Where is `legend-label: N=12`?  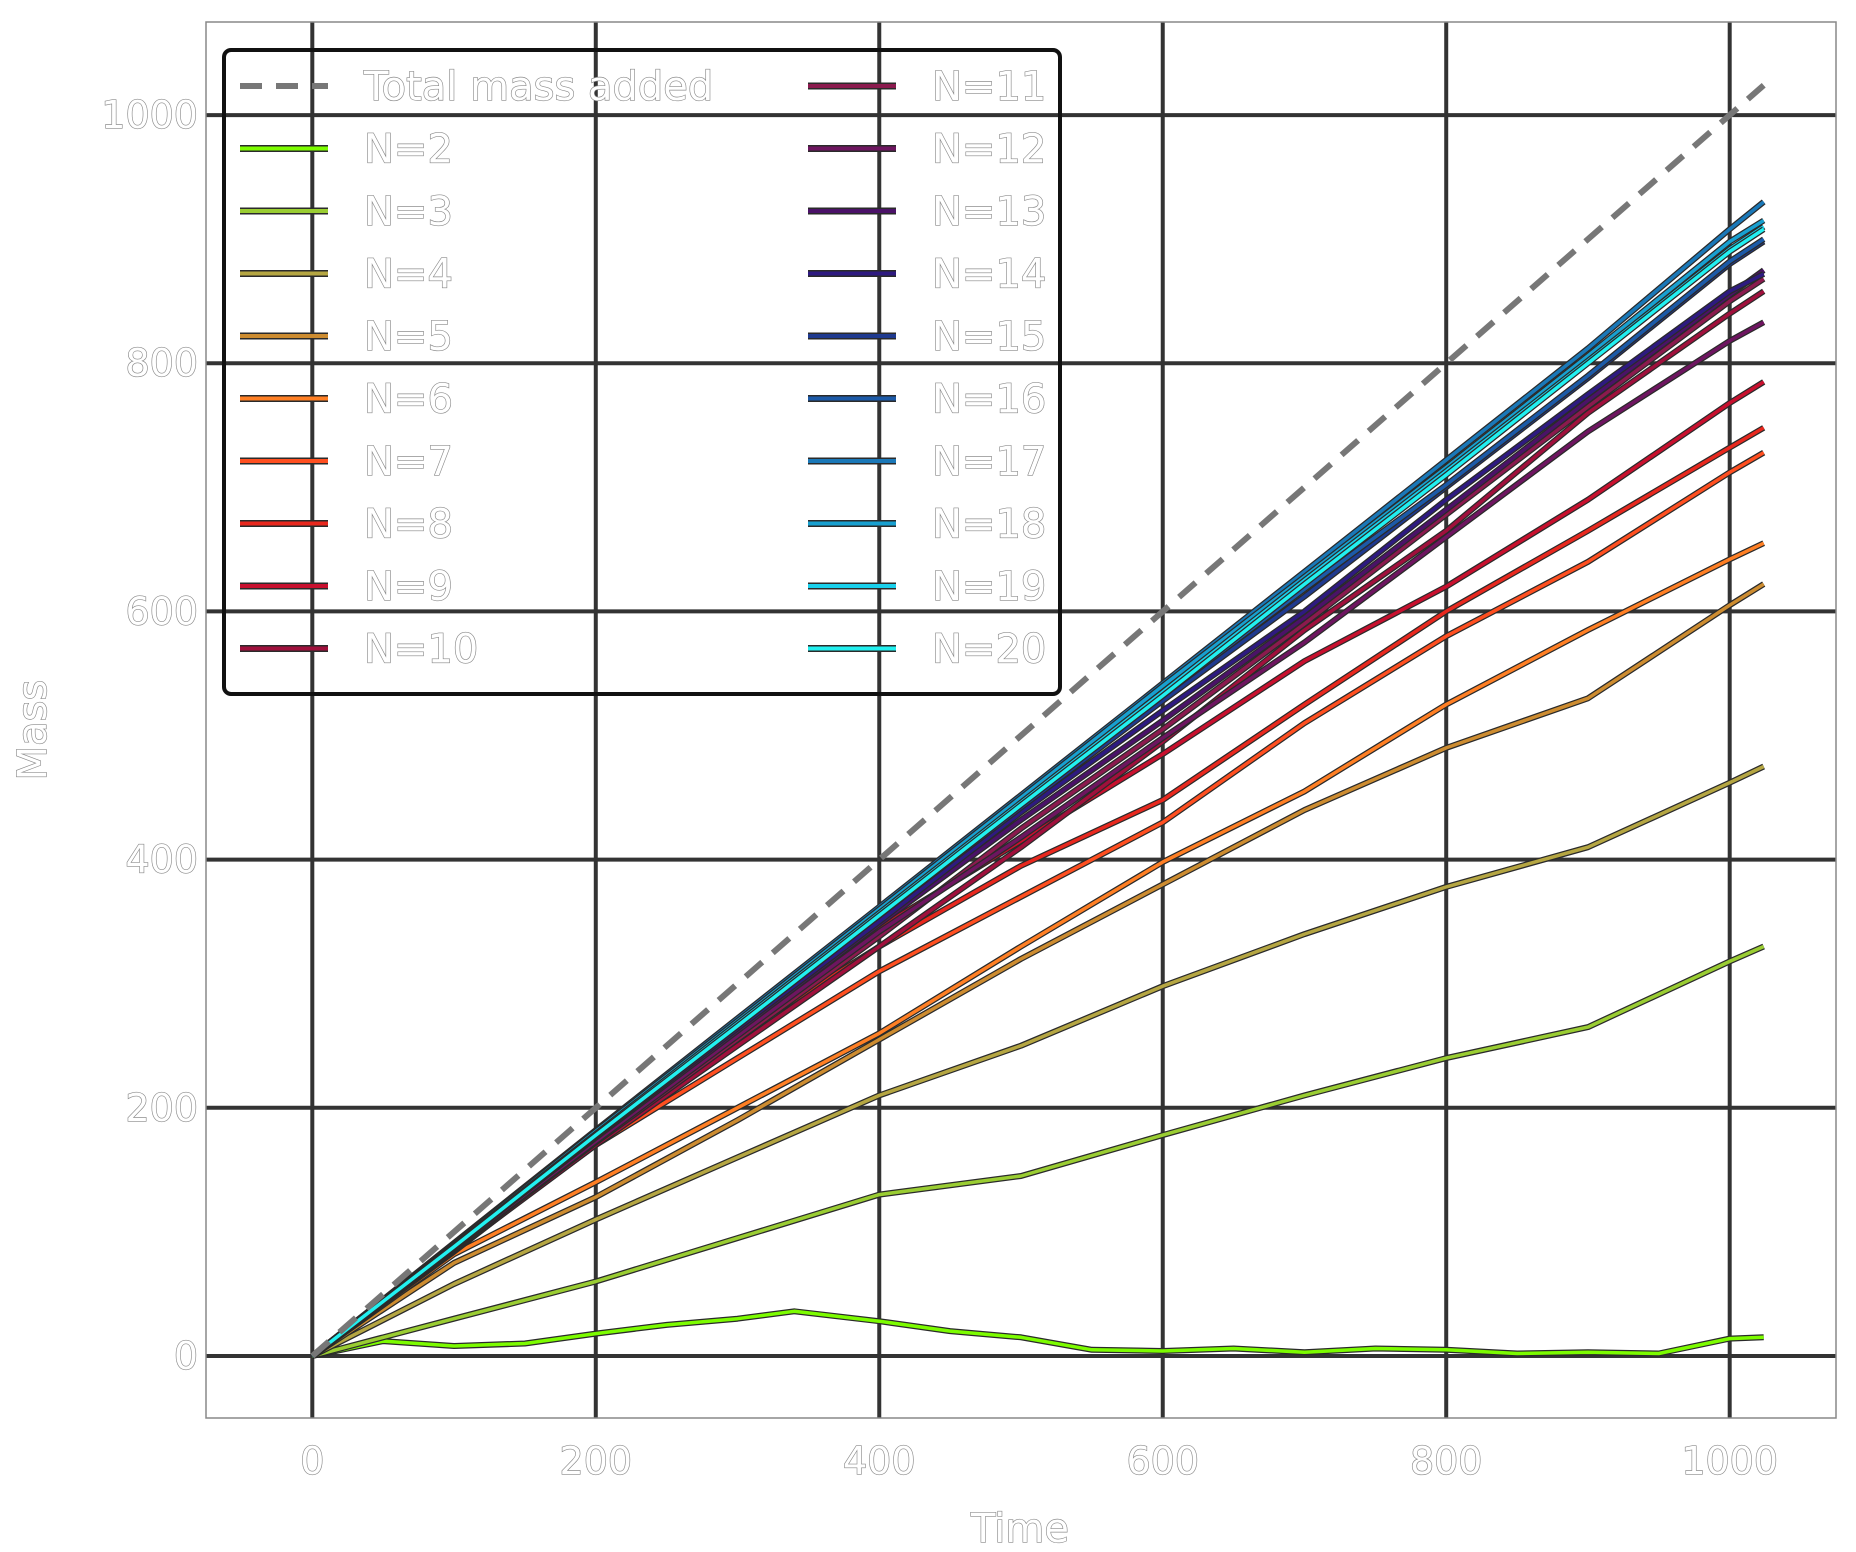
legend-label: N=12 is located at coordinates (989, 150).